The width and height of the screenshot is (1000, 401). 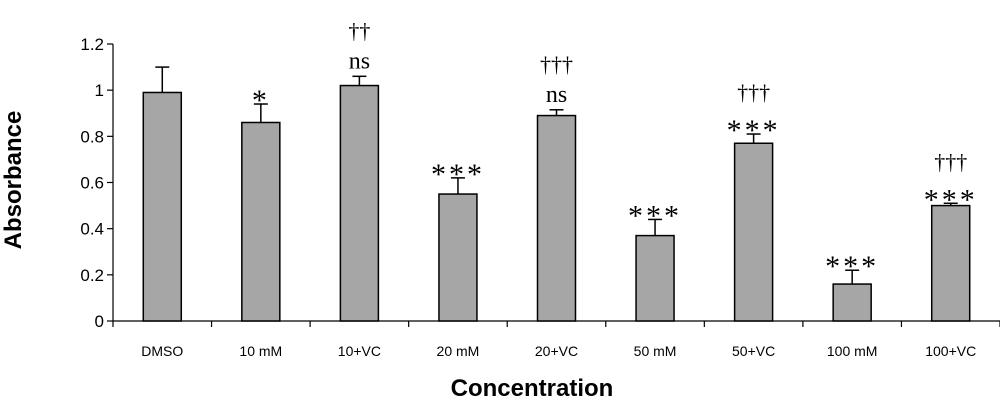 I want to click on x-tick-label: 10 mM, so click(x=260, y=351).